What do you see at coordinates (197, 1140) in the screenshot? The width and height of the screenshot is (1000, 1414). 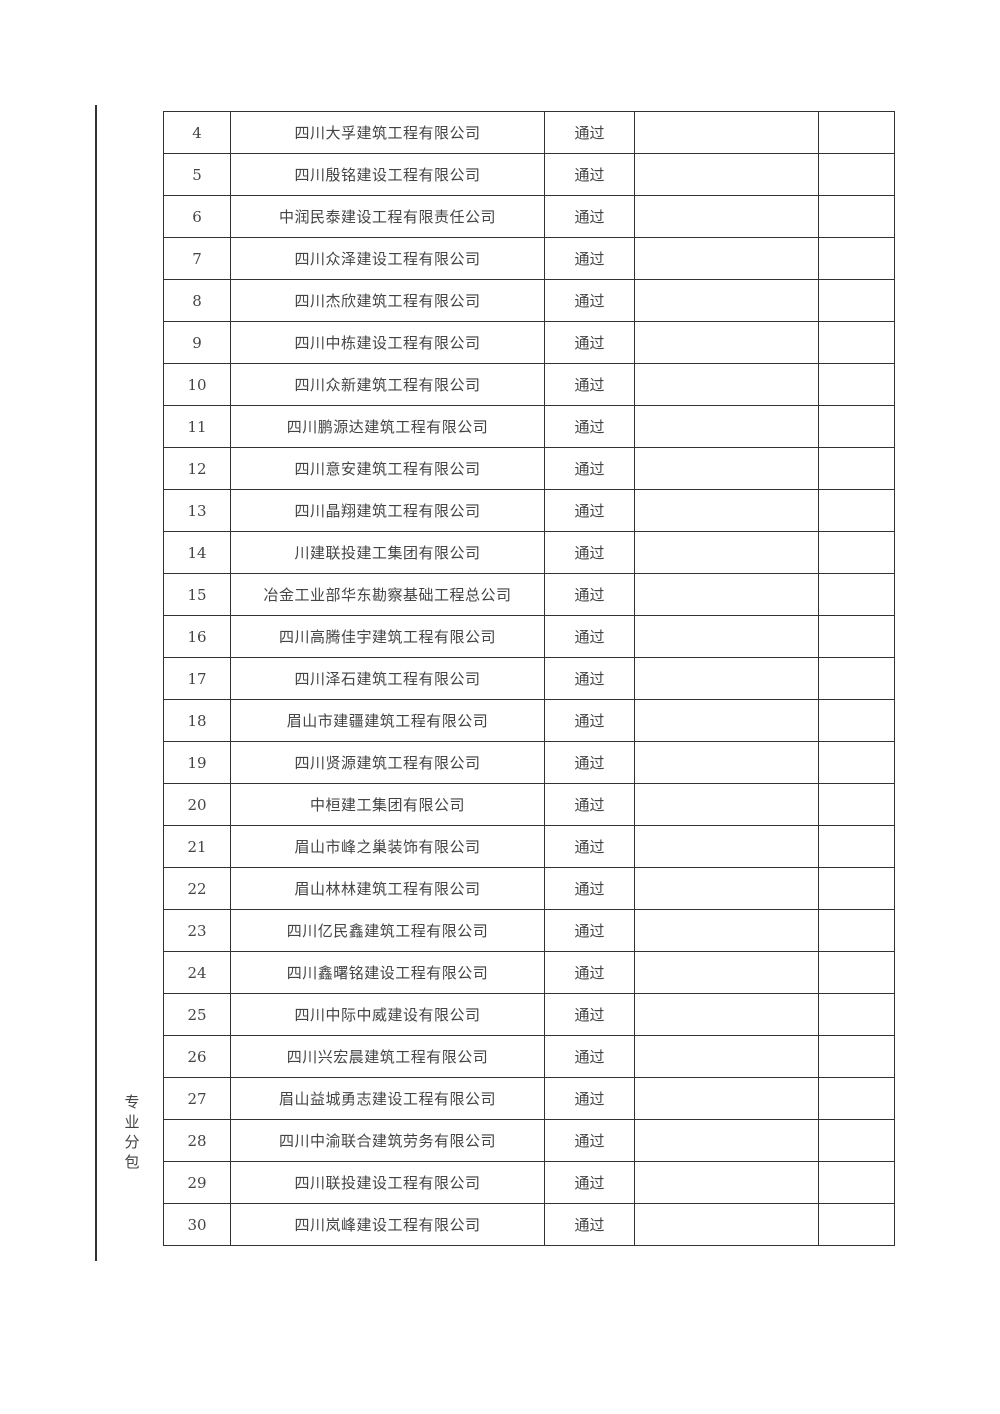 I see `row-number: 28` at bounding box center [197, 1140].